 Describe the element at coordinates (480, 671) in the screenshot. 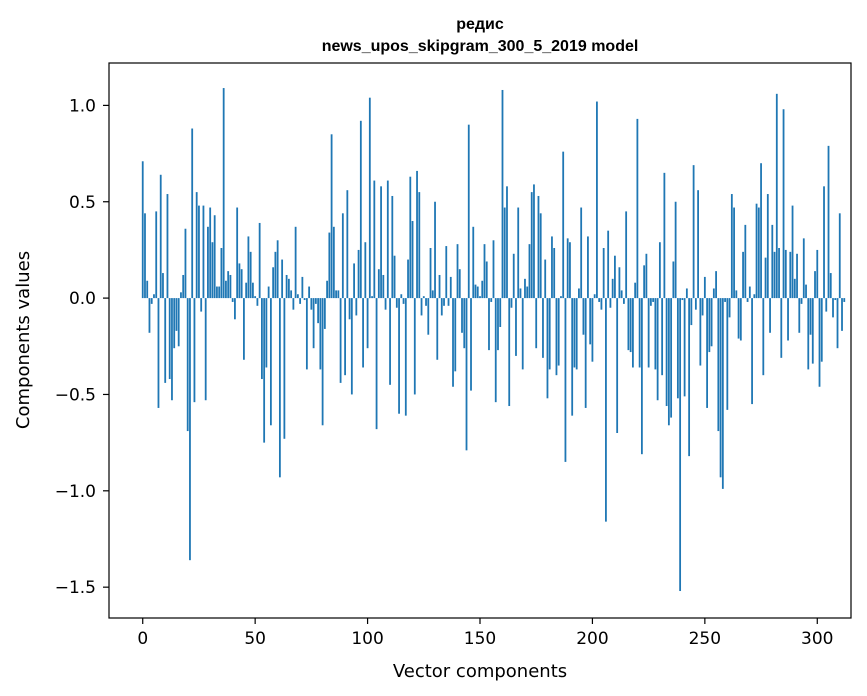

I see `x-axis-label: Vector components` at that location.